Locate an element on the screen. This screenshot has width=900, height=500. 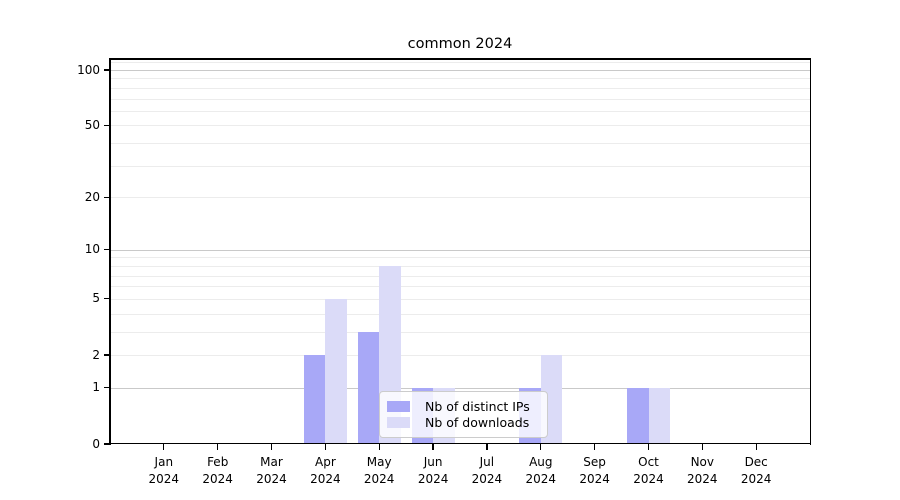
x-tick-label: Jan 2024 is located at coordinates (164, 470).